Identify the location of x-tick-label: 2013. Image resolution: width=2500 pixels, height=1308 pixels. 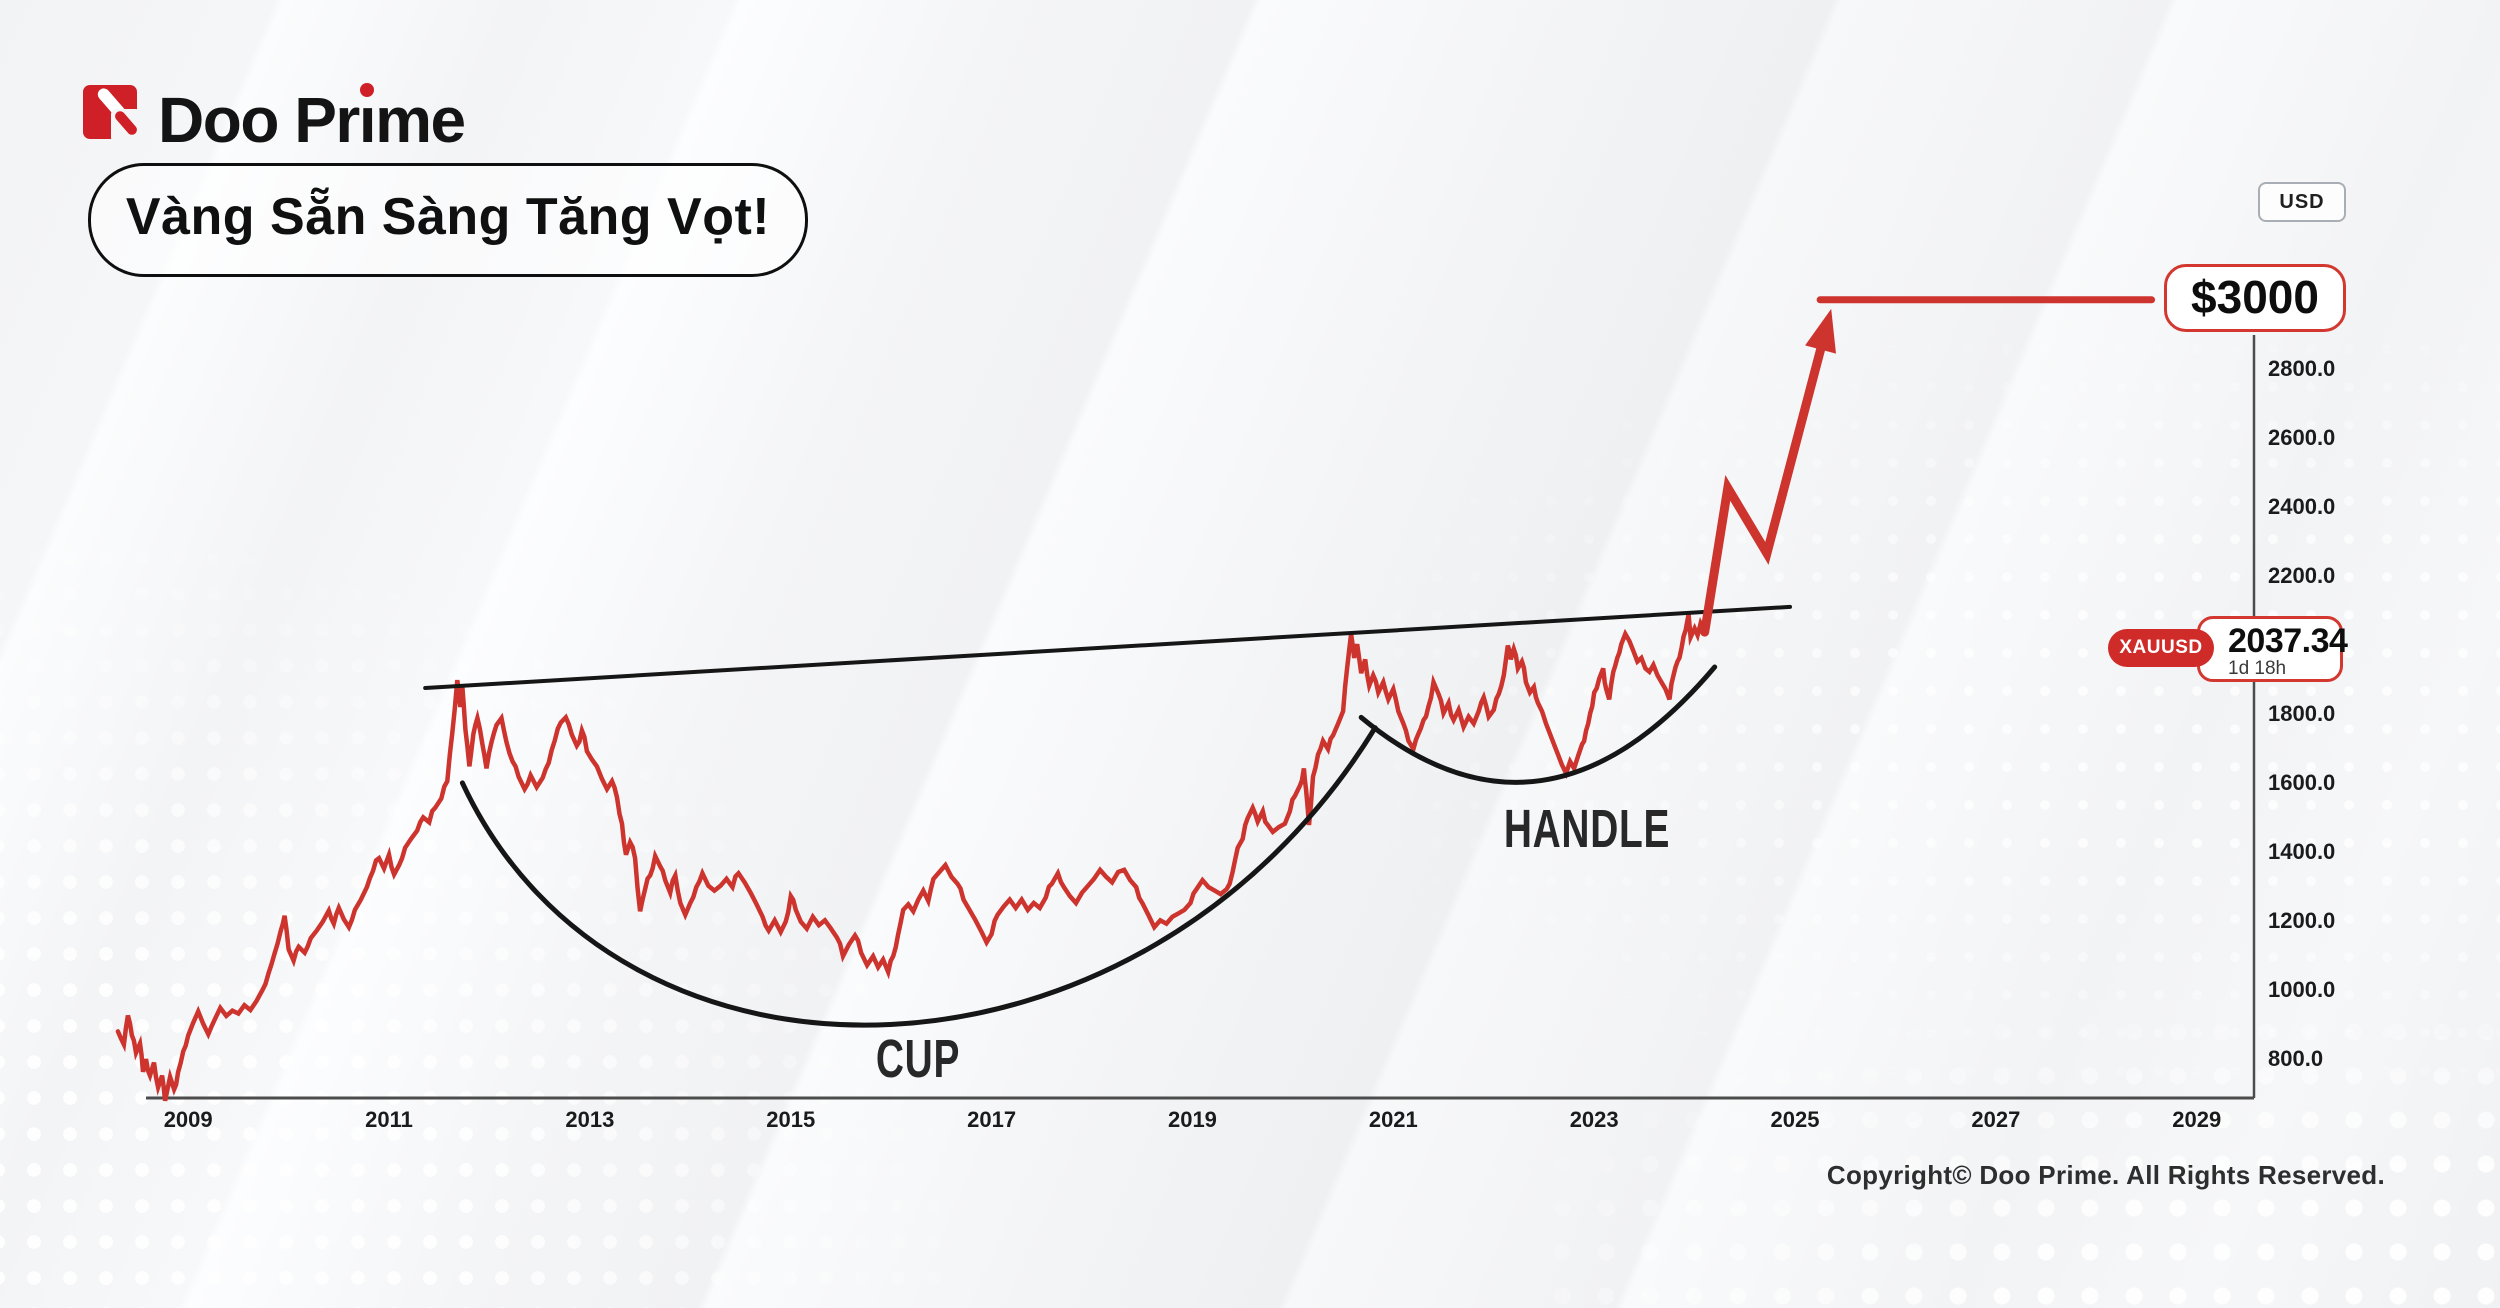
(590, 1119).